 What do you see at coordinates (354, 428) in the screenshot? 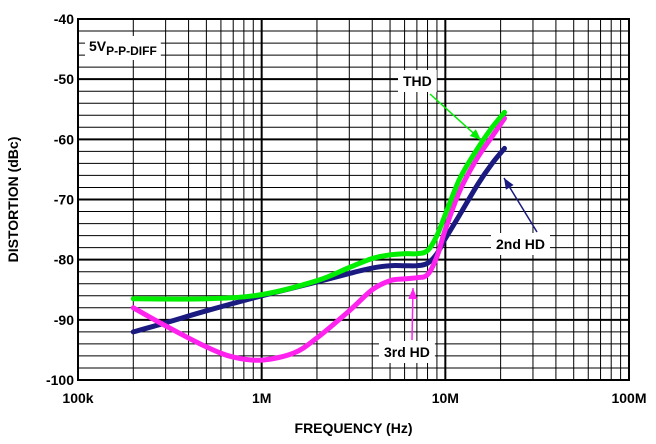
I see `x-axis-label: FREQUENCY (Hz)` at bounding box center [354, 428].